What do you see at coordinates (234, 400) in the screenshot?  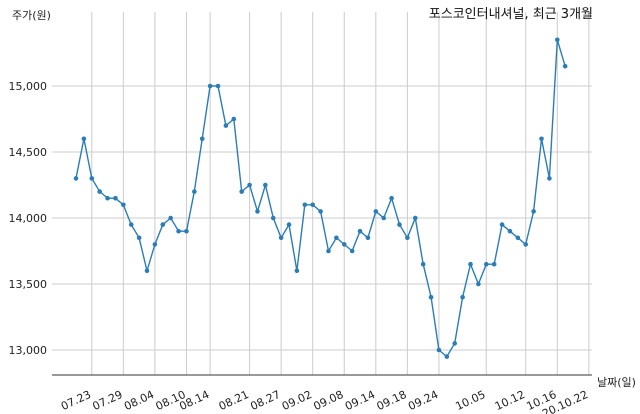 I see `x-tick-label: 08.21` at bounding box center [234, 400].